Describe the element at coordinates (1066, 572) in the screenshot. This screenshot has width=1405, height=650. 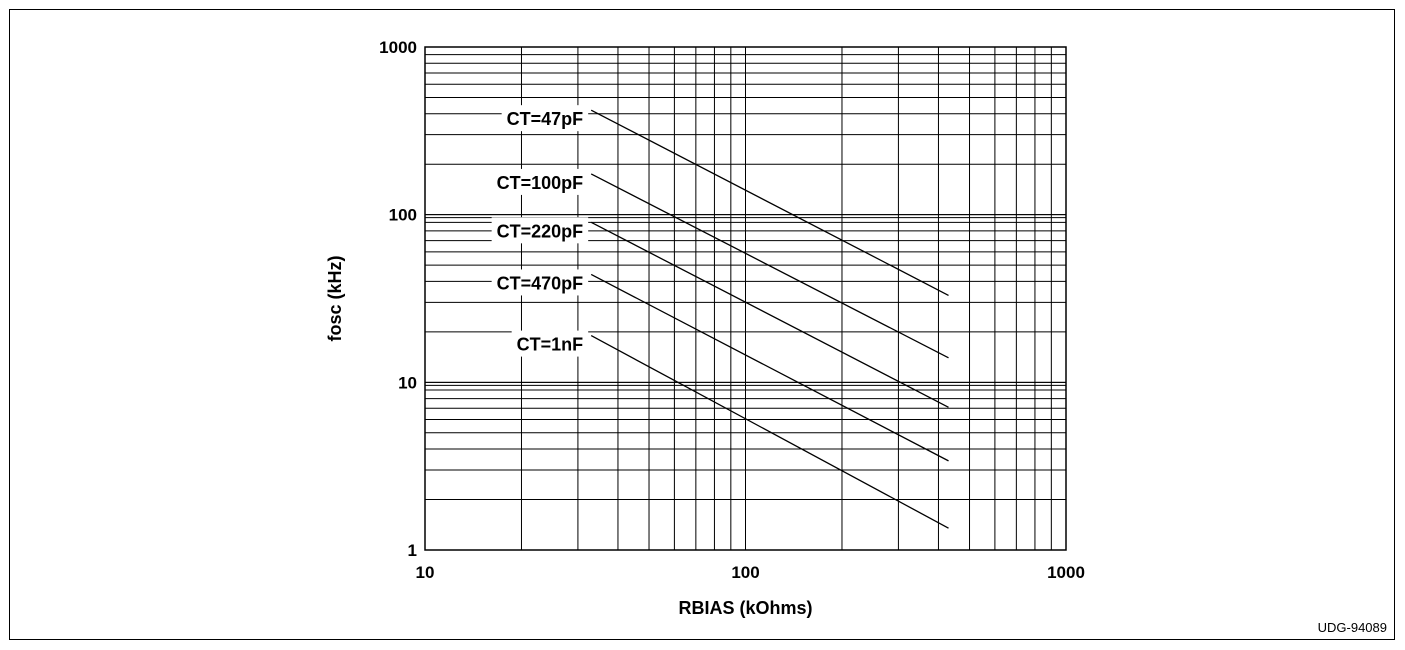
I see `x-tick-label: 1000` at that location.